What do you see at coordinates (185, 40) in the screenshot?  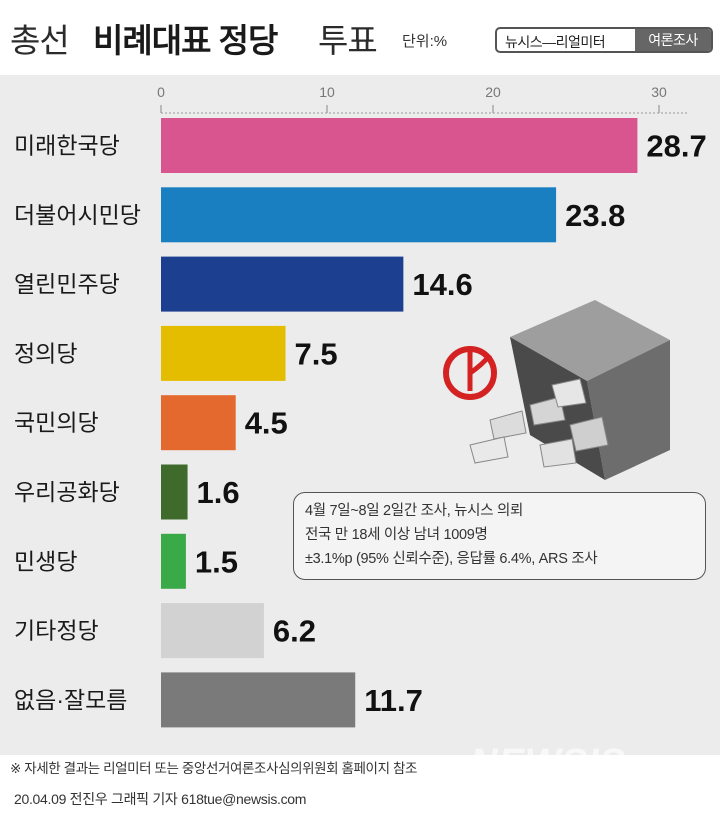 I see `title-part-2: 비례대표 정당` at bounding box center [185, 40].